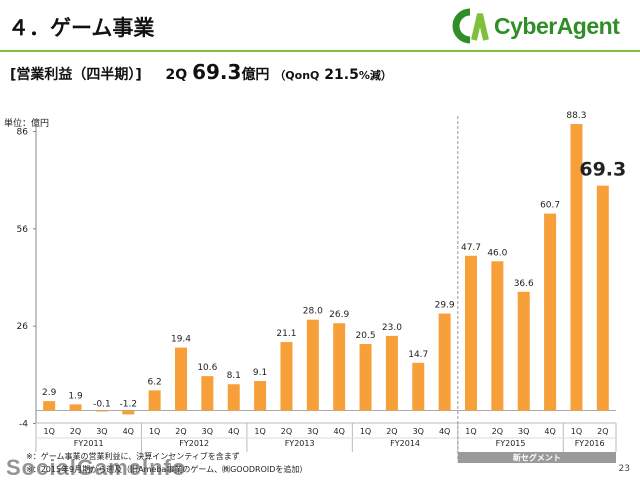  Describe the element at coordinates (445, 306) in the screenshot. I see `data-label: 29.9` at that location.